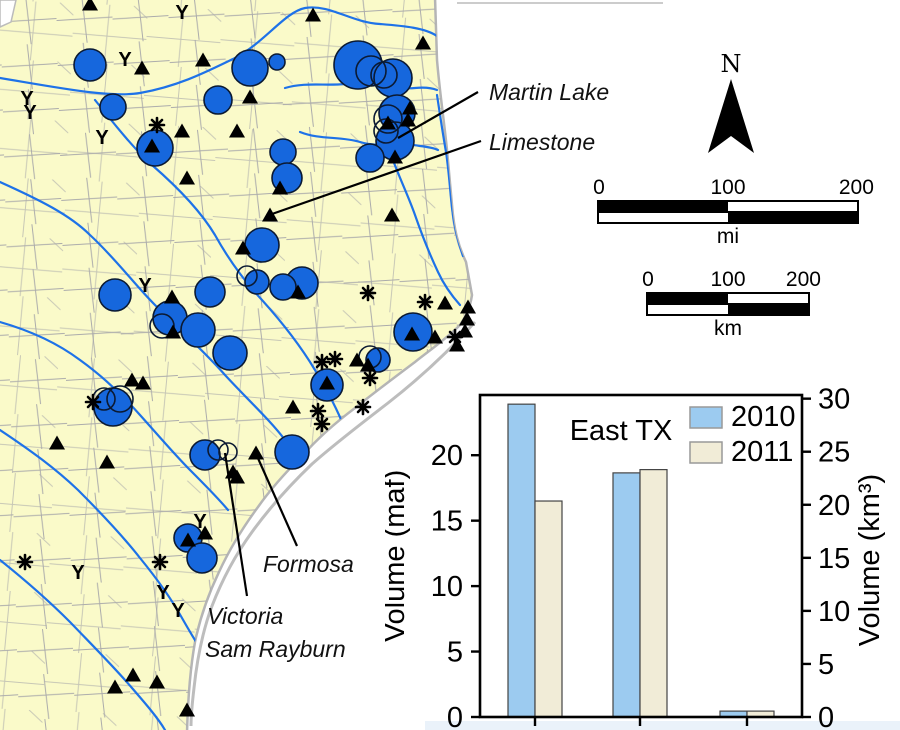 The width and height of the screenshot is (900, 730). I want to click on scale-bar-miles: 0 100 200 mi, so click(733, 212).